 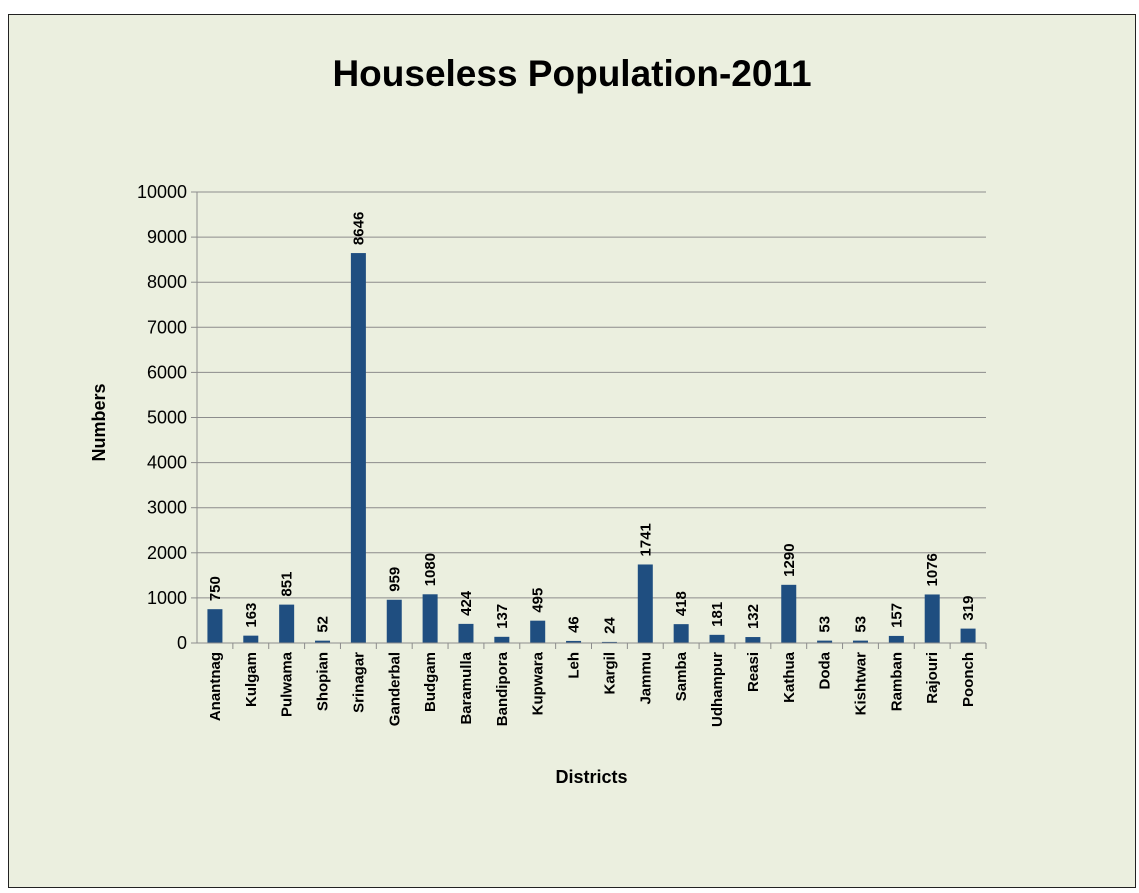 What do you see at coordinates (323, 681) in the screenshot?
I see `category-label: Shopian` at bounding box center [323, 681].